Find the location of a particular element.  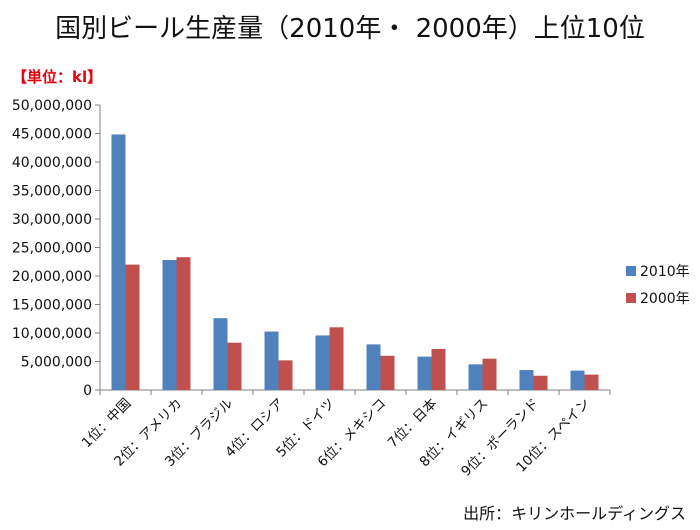

legend-label: 2000年 is located at coordinates (665, 299).